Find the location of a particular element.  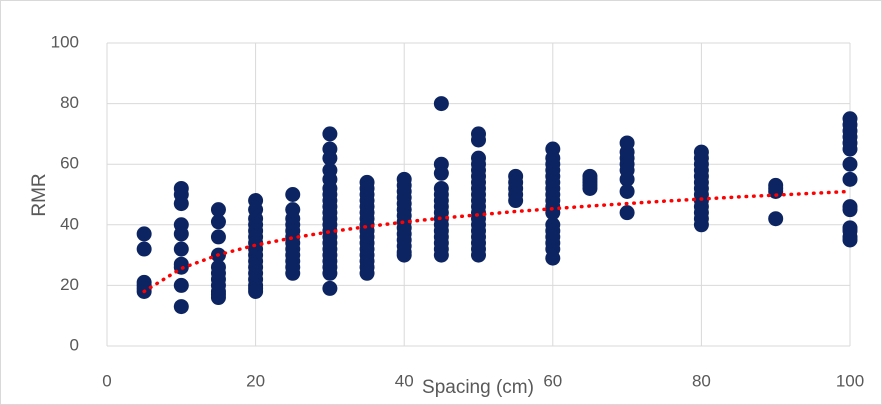

x-axis-title: Spacing (cm) is located at coordinates (478, 387).